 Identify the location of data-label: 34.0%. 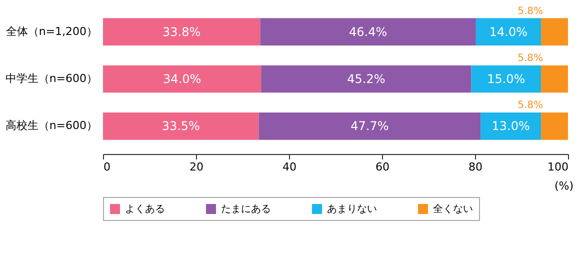
(182, 79).